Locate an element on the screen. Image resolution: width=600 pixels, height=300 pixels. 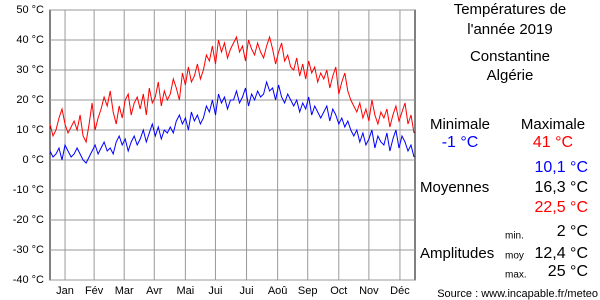
x-tick-label: Aoû is located at coordinates (278, 291).